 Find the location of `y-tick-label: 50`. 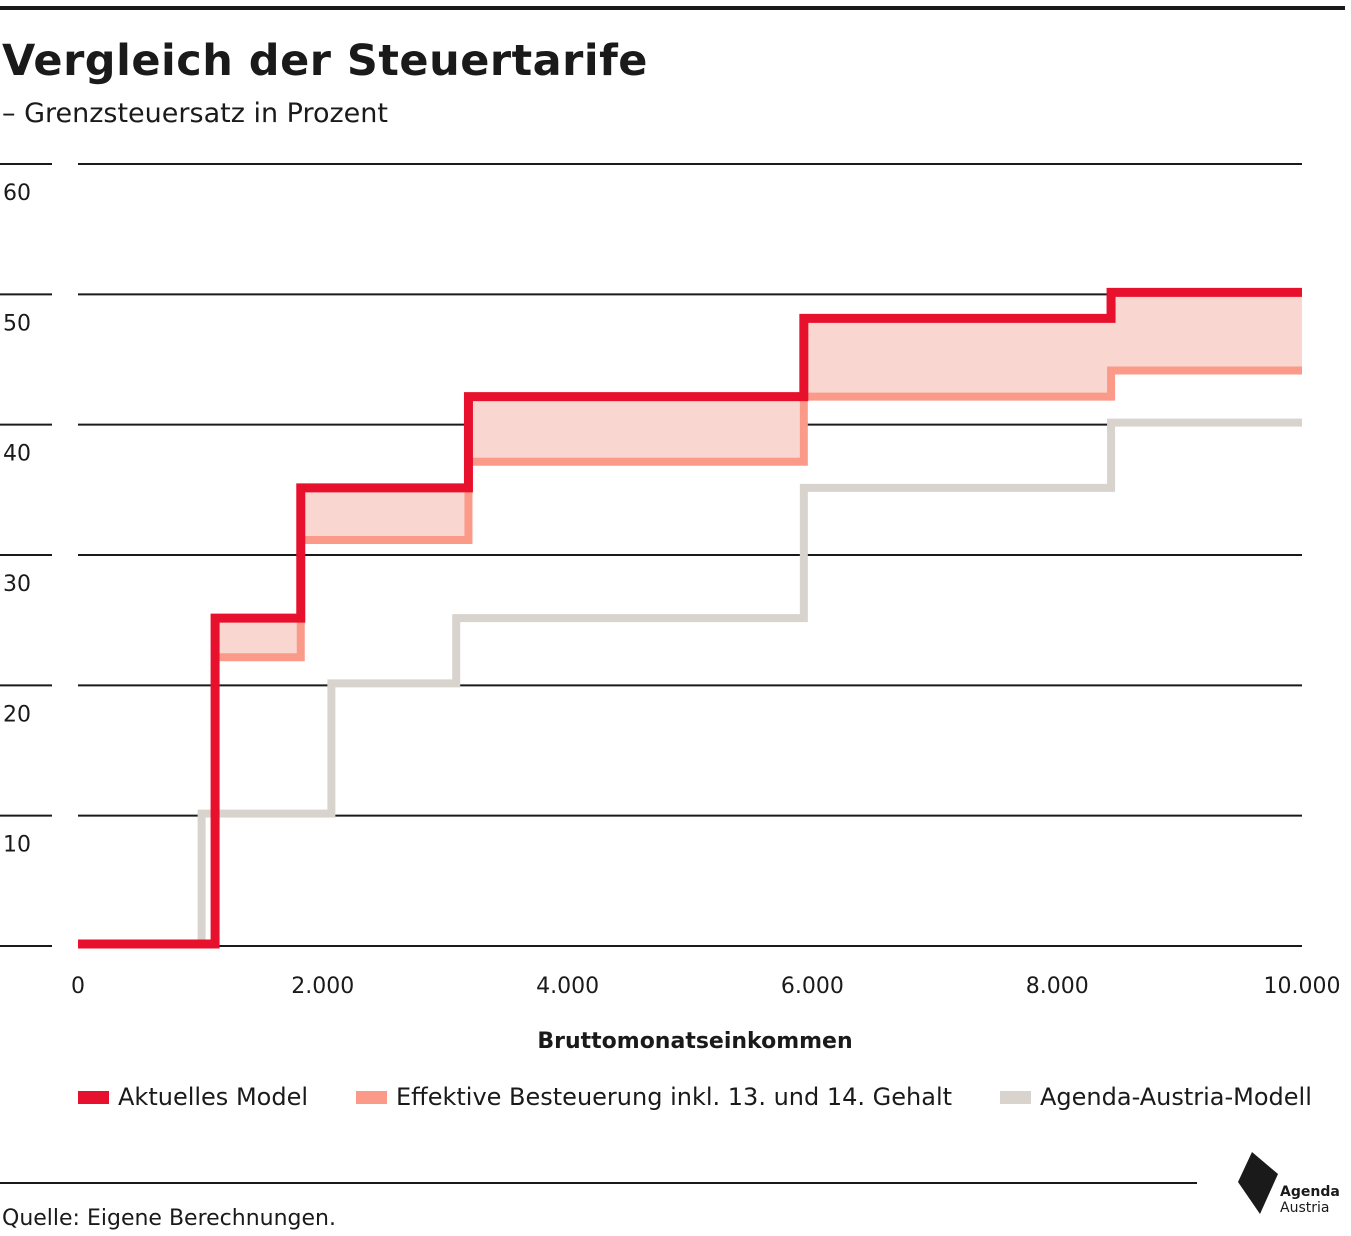

y-tick-label: 50 is located at coordinates (17, 323).